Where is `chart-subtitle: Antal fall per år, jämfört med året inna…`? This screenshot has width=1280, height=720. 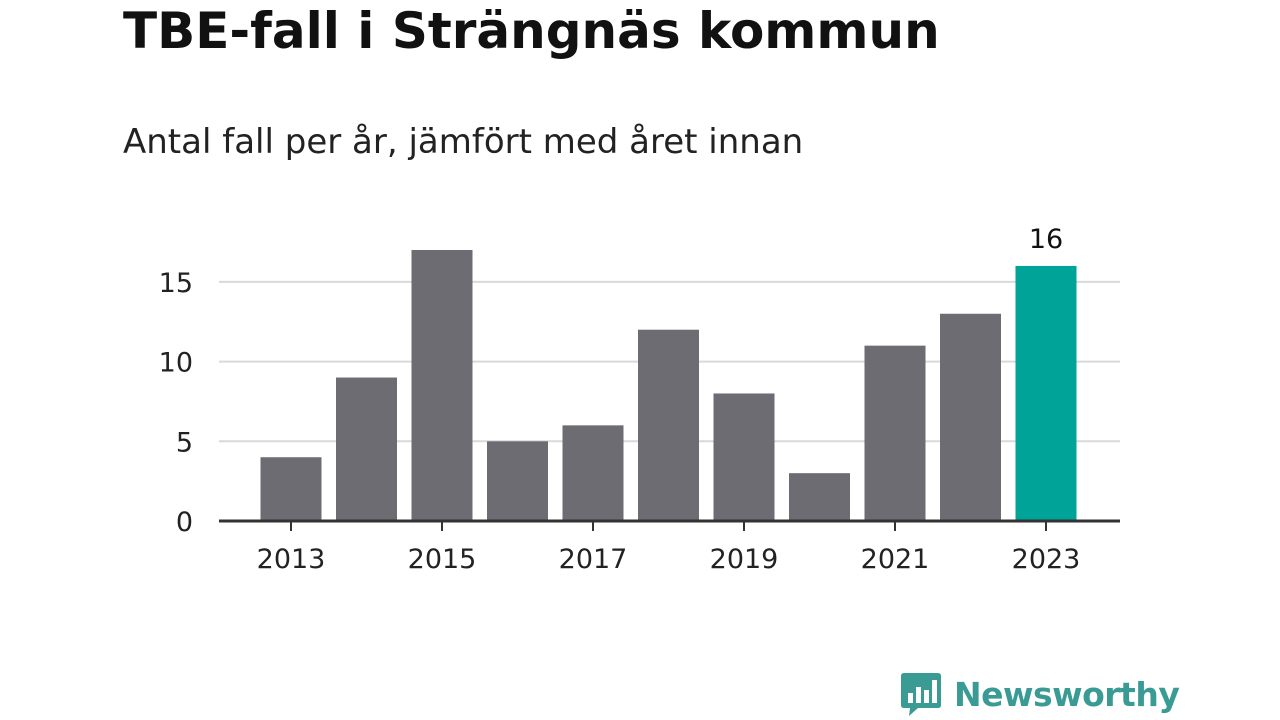 chart-subtitle: Antal fall per år, jämfört med året inna… is located at coordinates (463, 142).